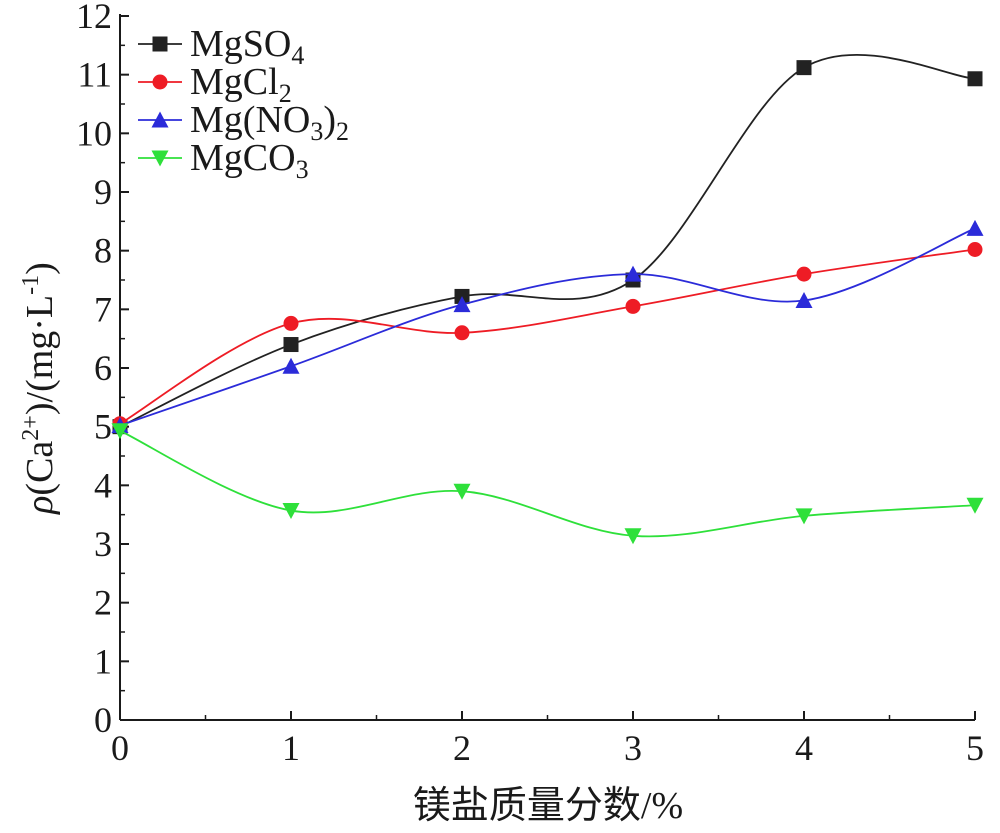 The height and width of the screenshot is (833, 1000). I want to click on y-tick-label: 12, so click(94, 18).